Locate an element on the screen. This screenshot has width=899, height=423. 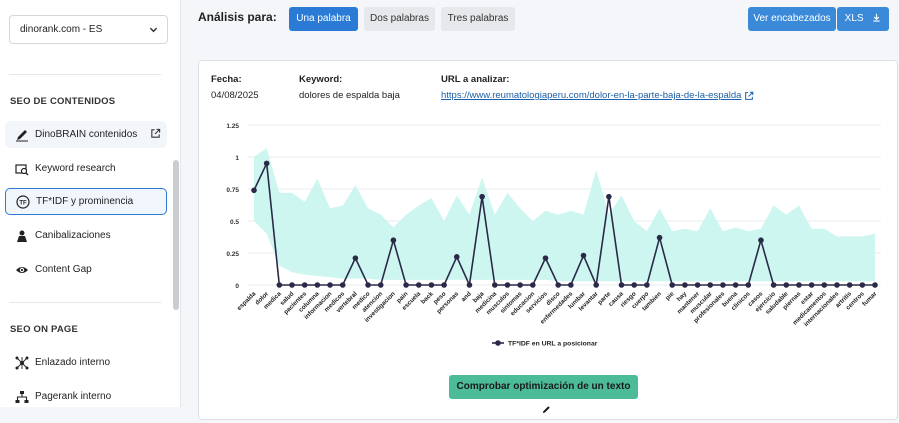
tab-dos-palabras: Dos palabras is located at coordinates (399, 19).